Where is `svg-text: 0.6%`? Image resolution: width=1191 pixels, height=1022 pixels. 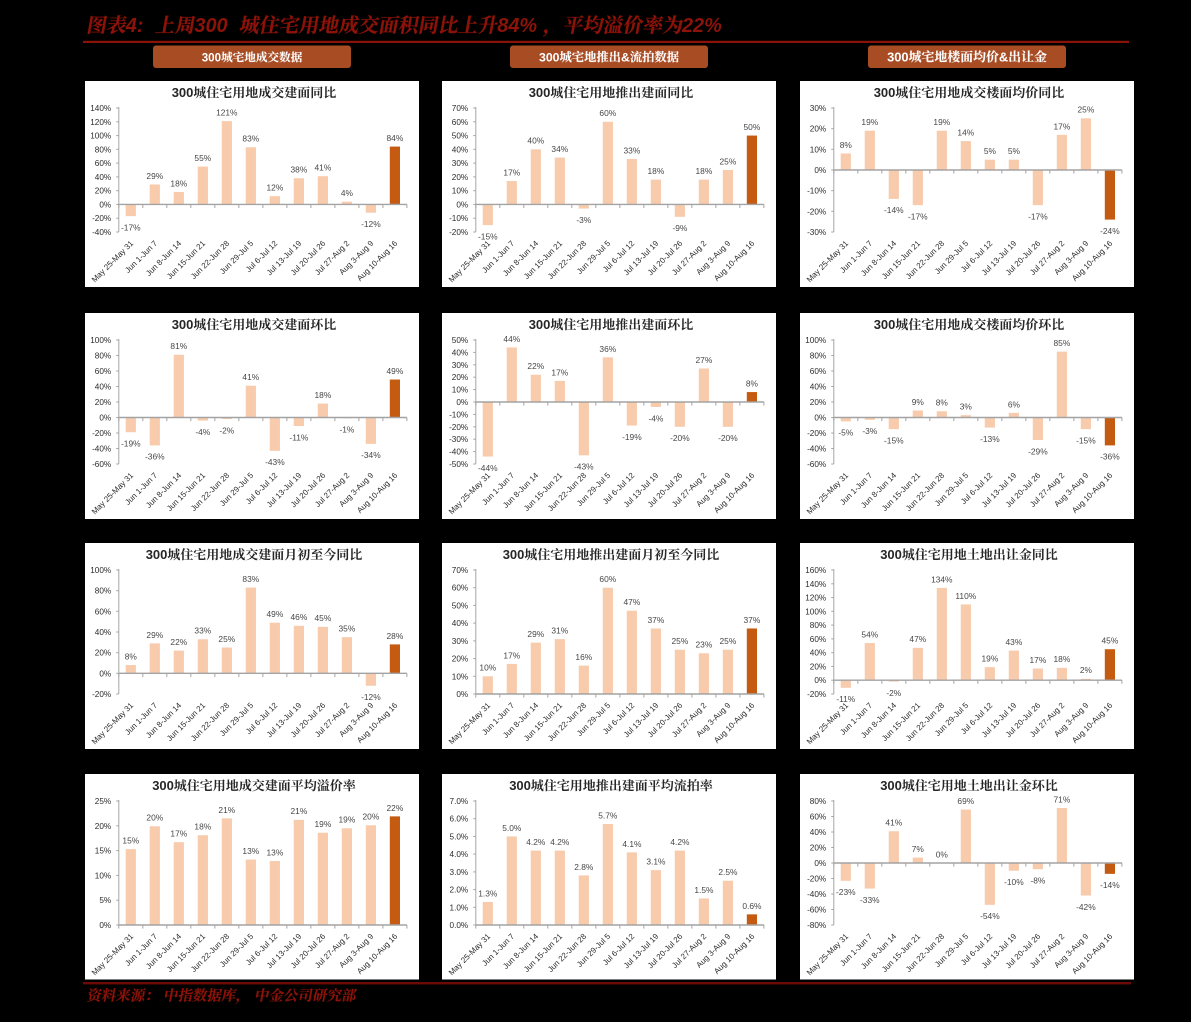
svg-text: 0.6% is located at coordinates (752, 906).